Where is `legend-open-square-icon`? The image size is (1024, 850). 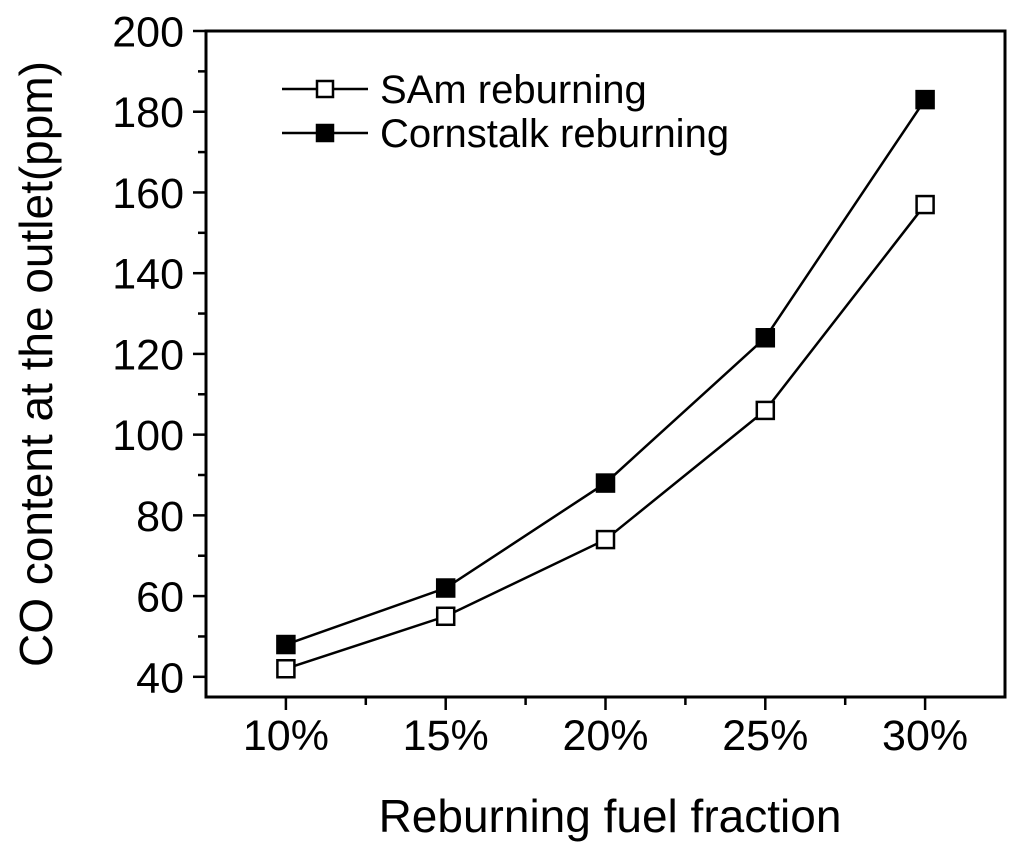
legend-open-square-icon is located at coordinates (325, 89).